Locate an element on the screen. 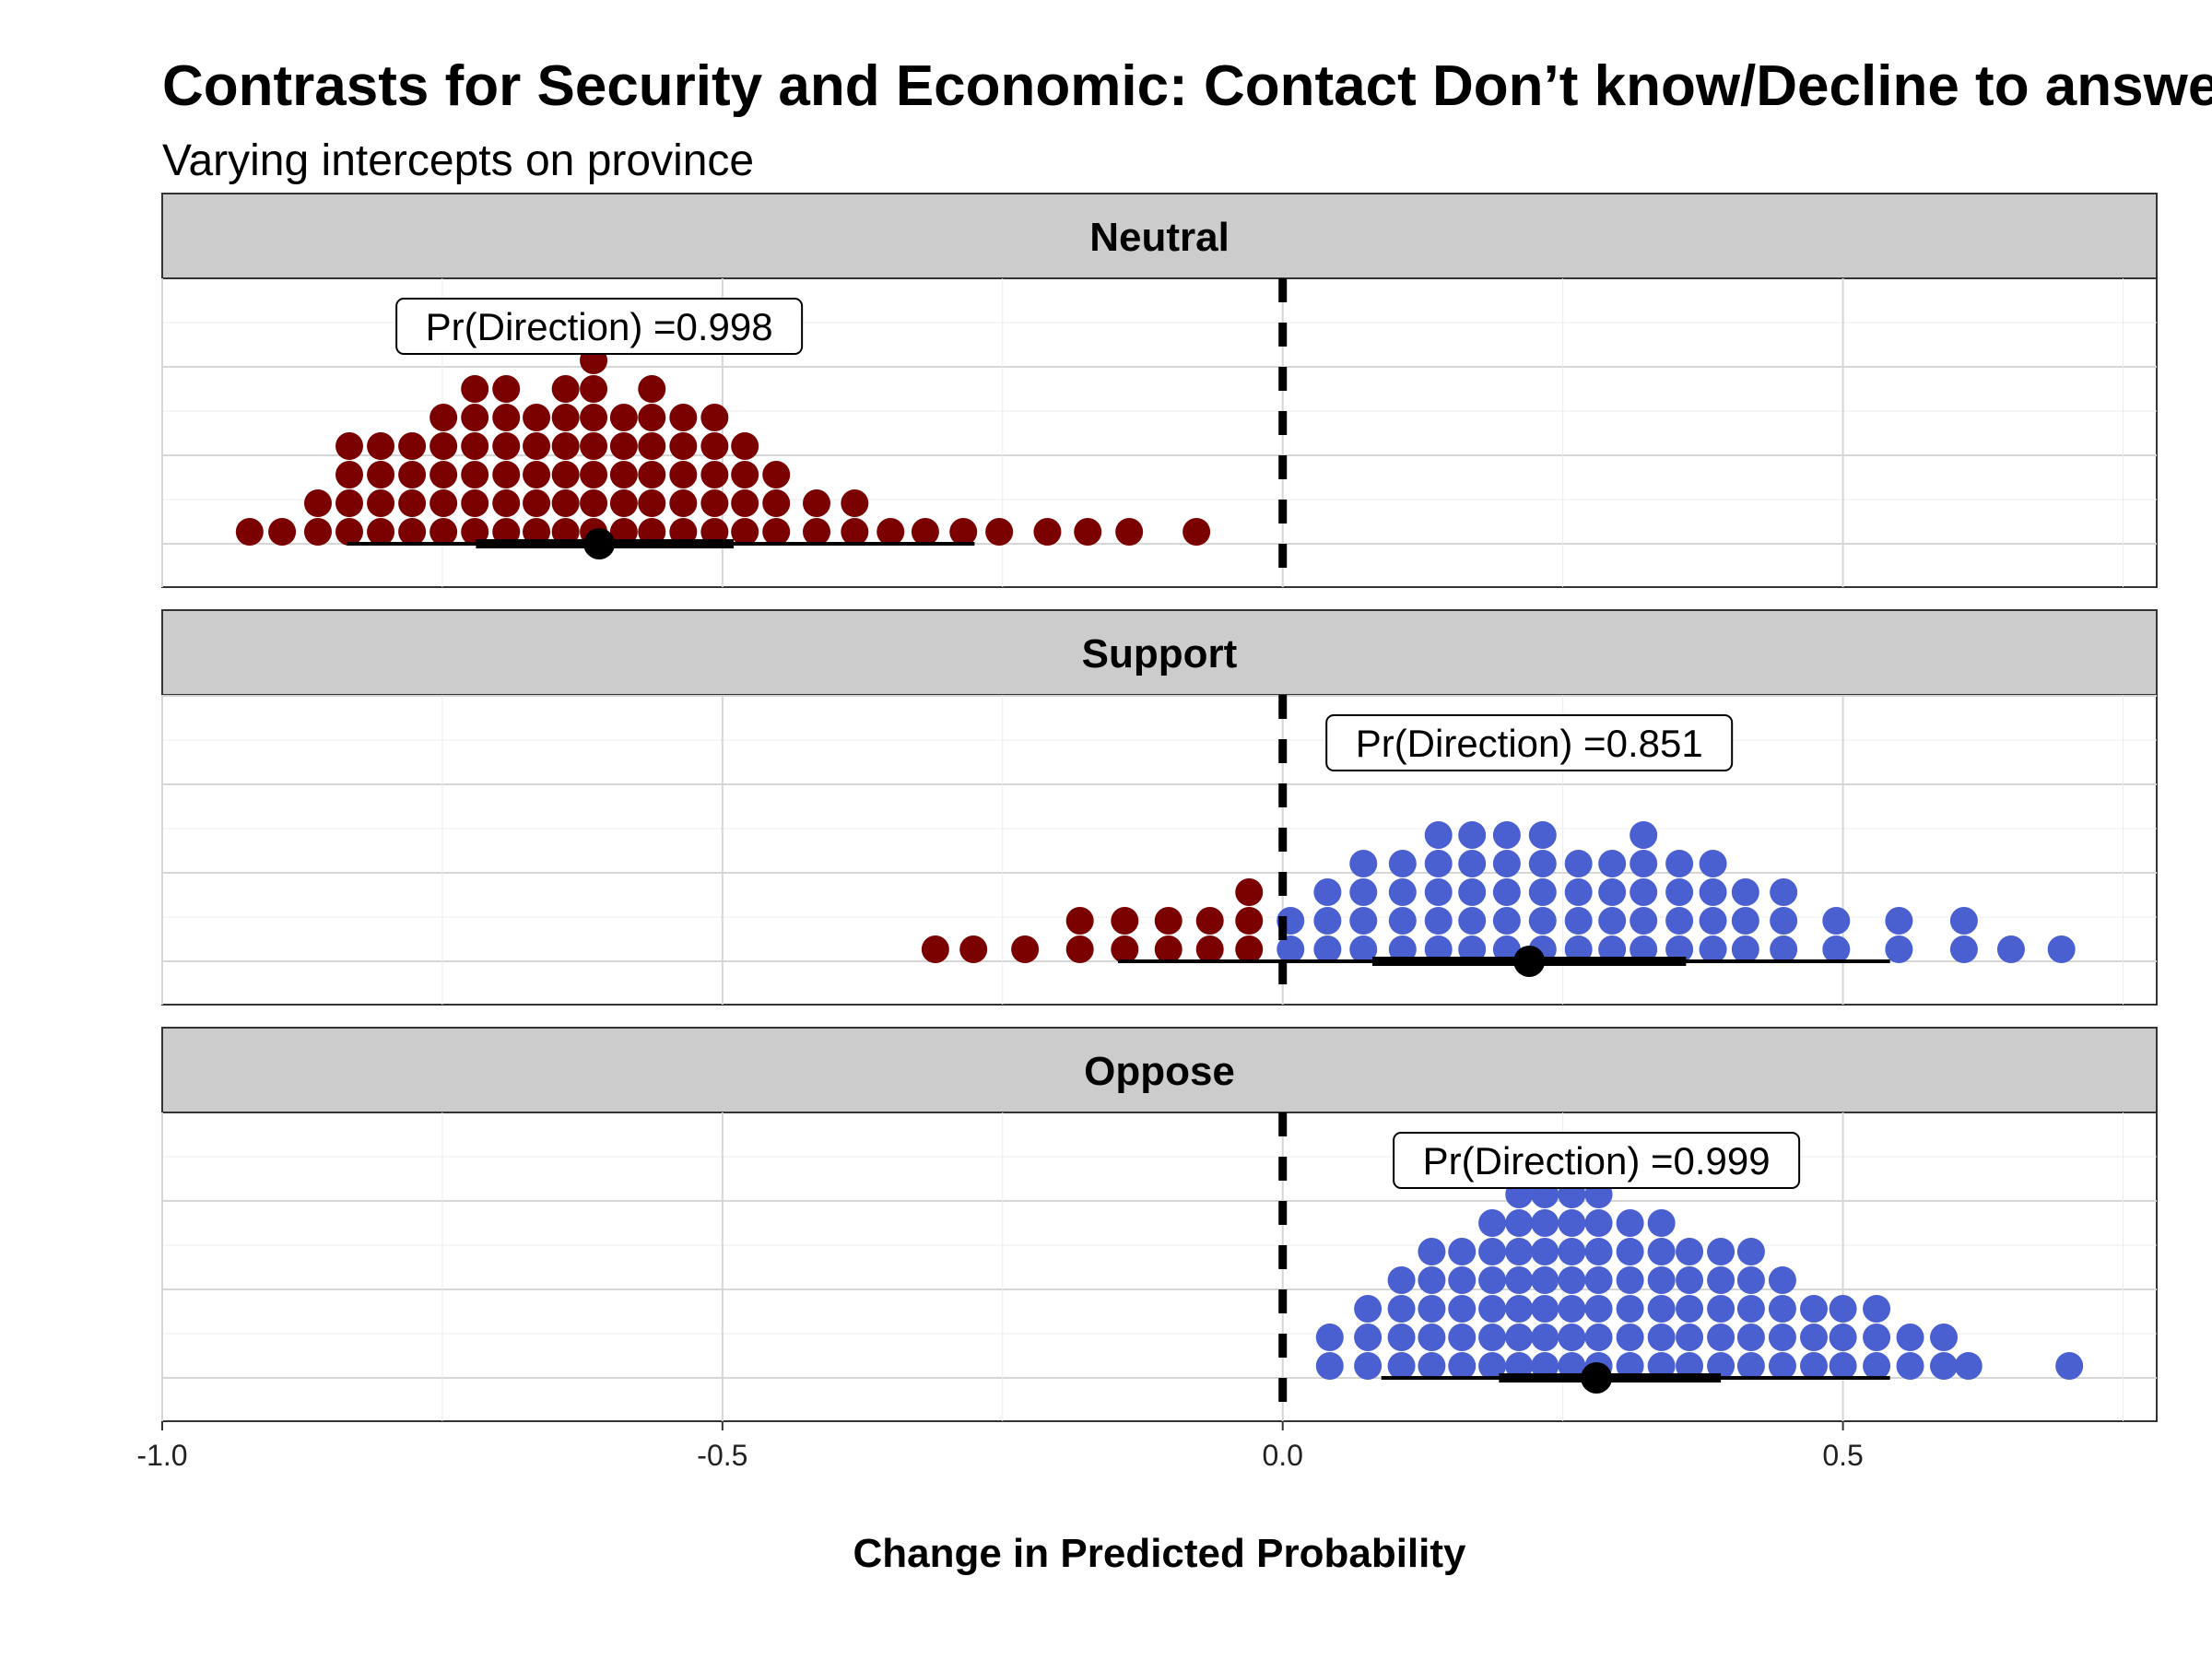 The height and width of the screenshot is (1659, 2212). annotation-label: Pr(Direction) =0.998 is located at coordinates (599, 326).